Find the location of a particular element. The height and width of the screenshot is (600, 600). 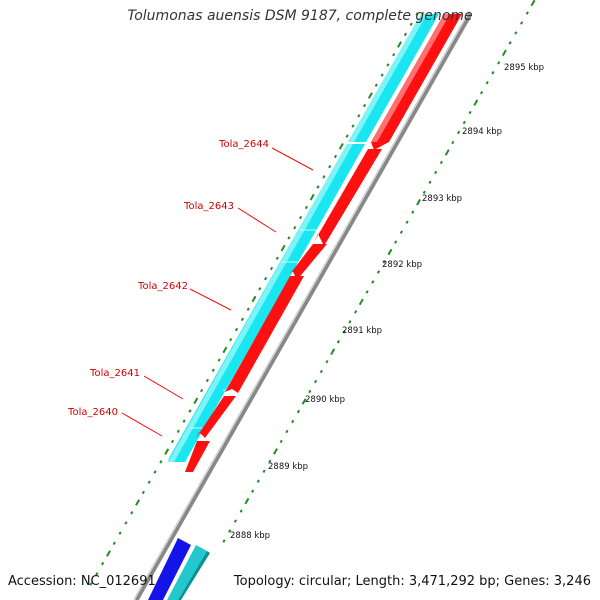

gene-label: Tola_2642 is located at coordinates (162, 286).